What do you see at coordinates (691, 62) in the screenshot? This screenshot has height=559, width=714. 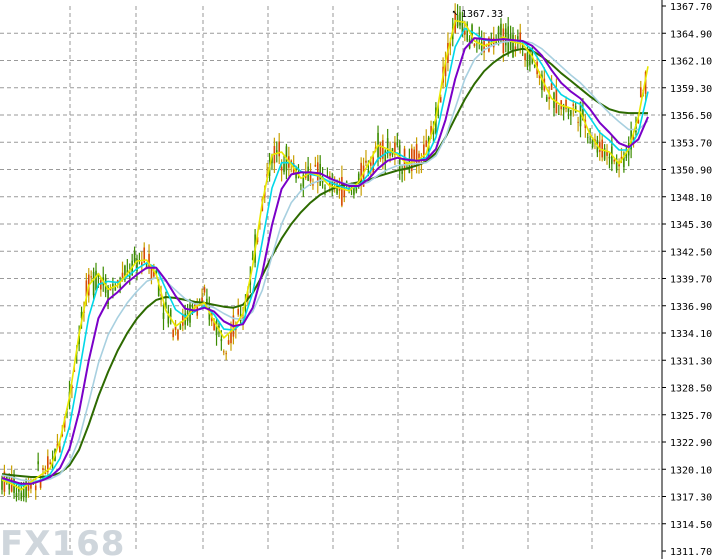 I see `y-tick-label: 1362.10` at bounding box center [691, 62].